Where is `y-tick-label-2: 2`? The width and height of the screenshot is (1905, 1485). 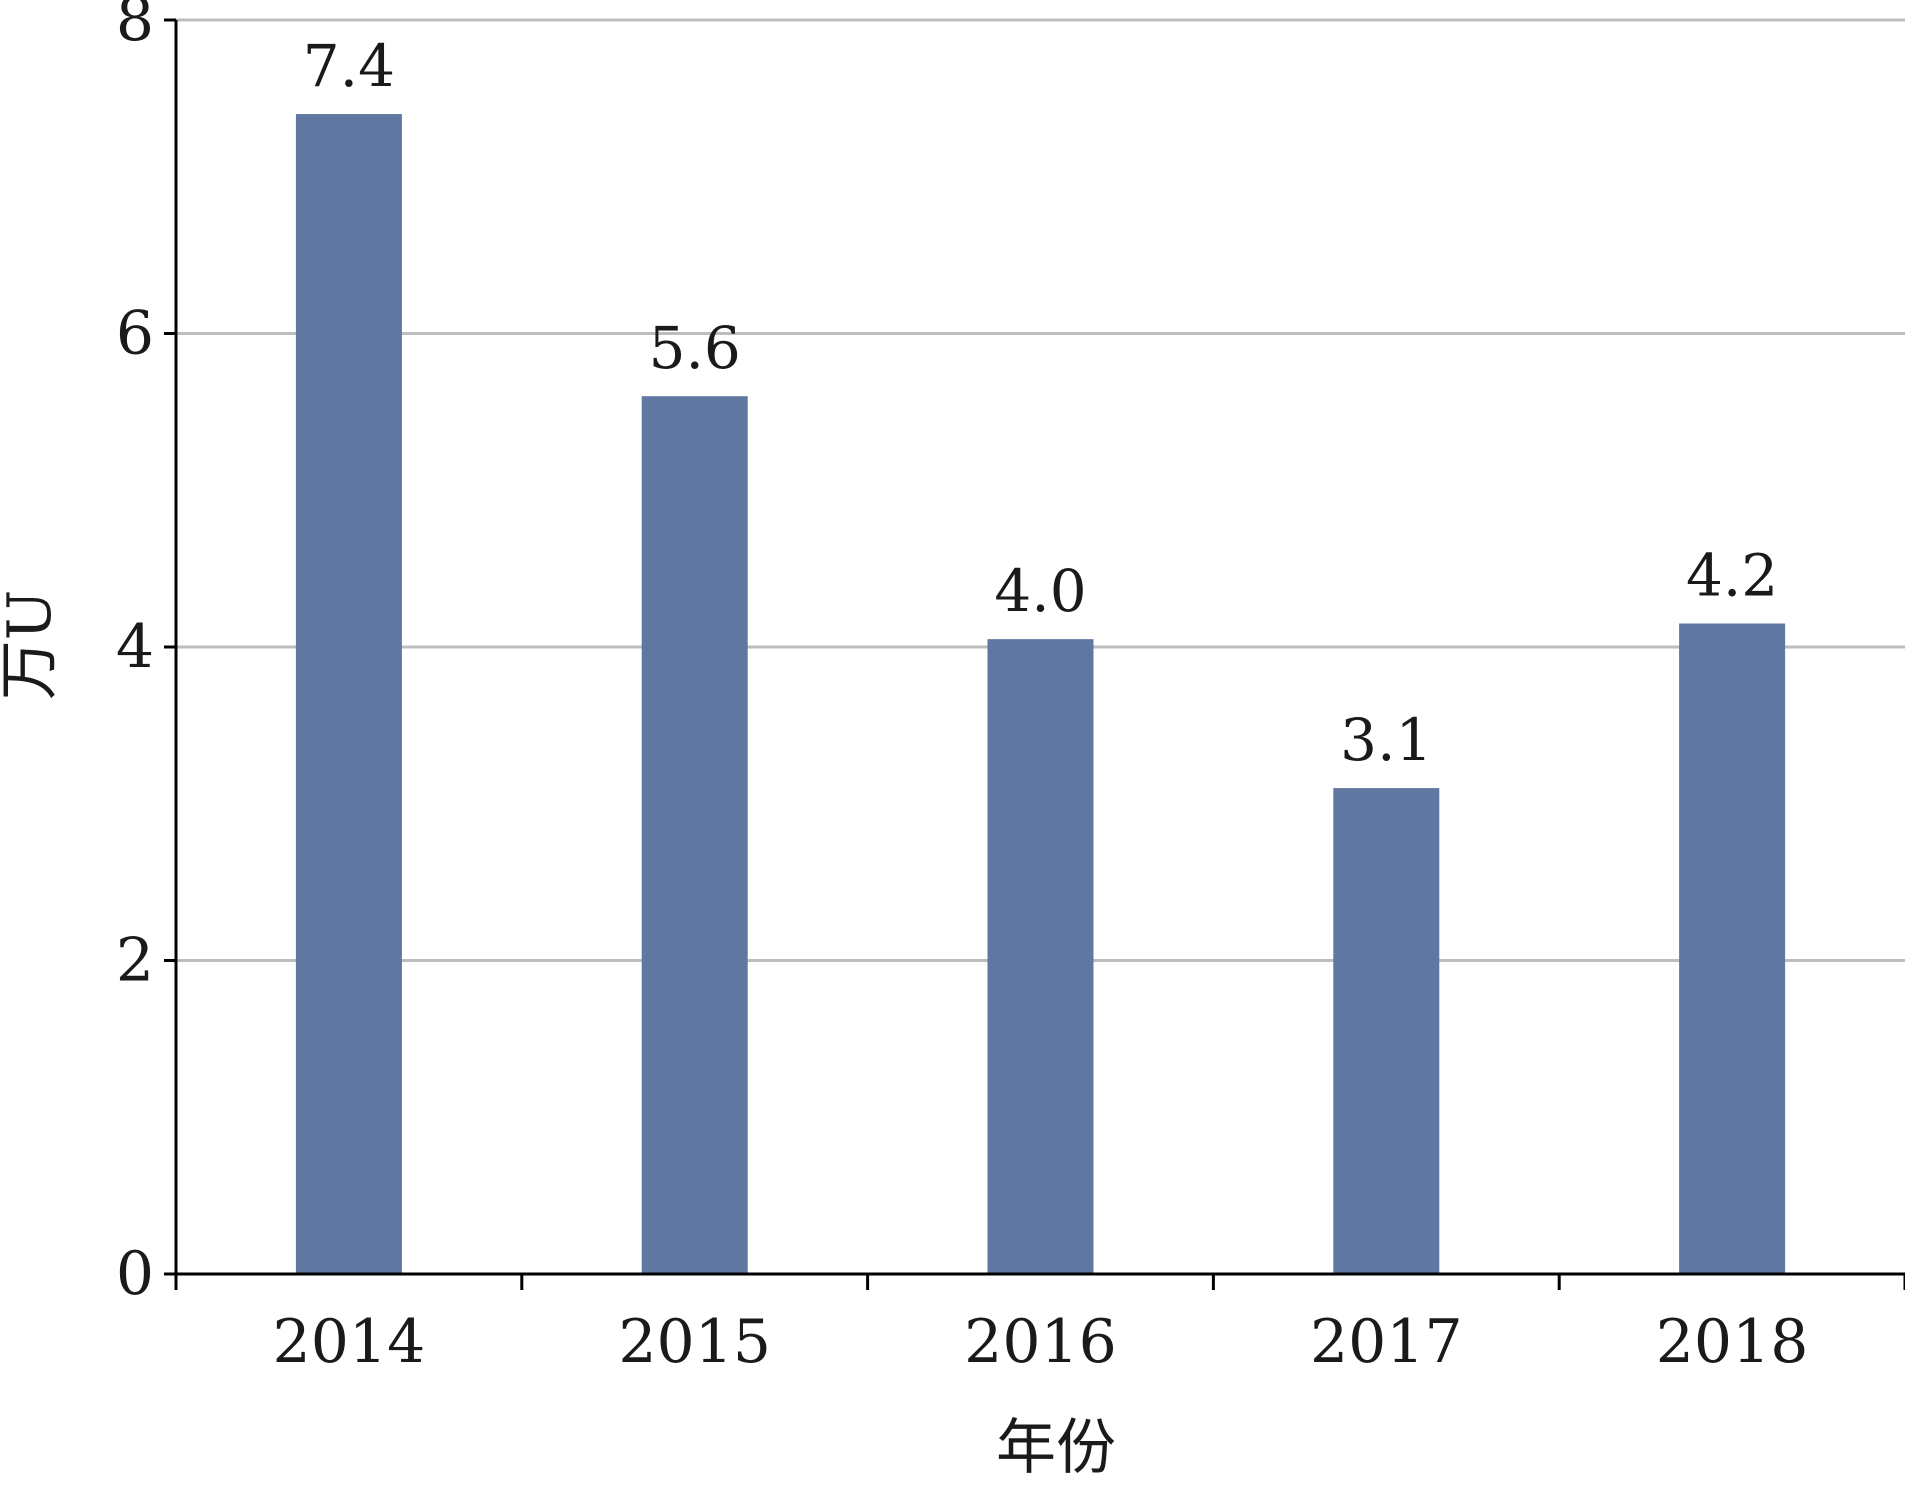
y-tick-label-2: 2 is located at coordinates (135, 961).